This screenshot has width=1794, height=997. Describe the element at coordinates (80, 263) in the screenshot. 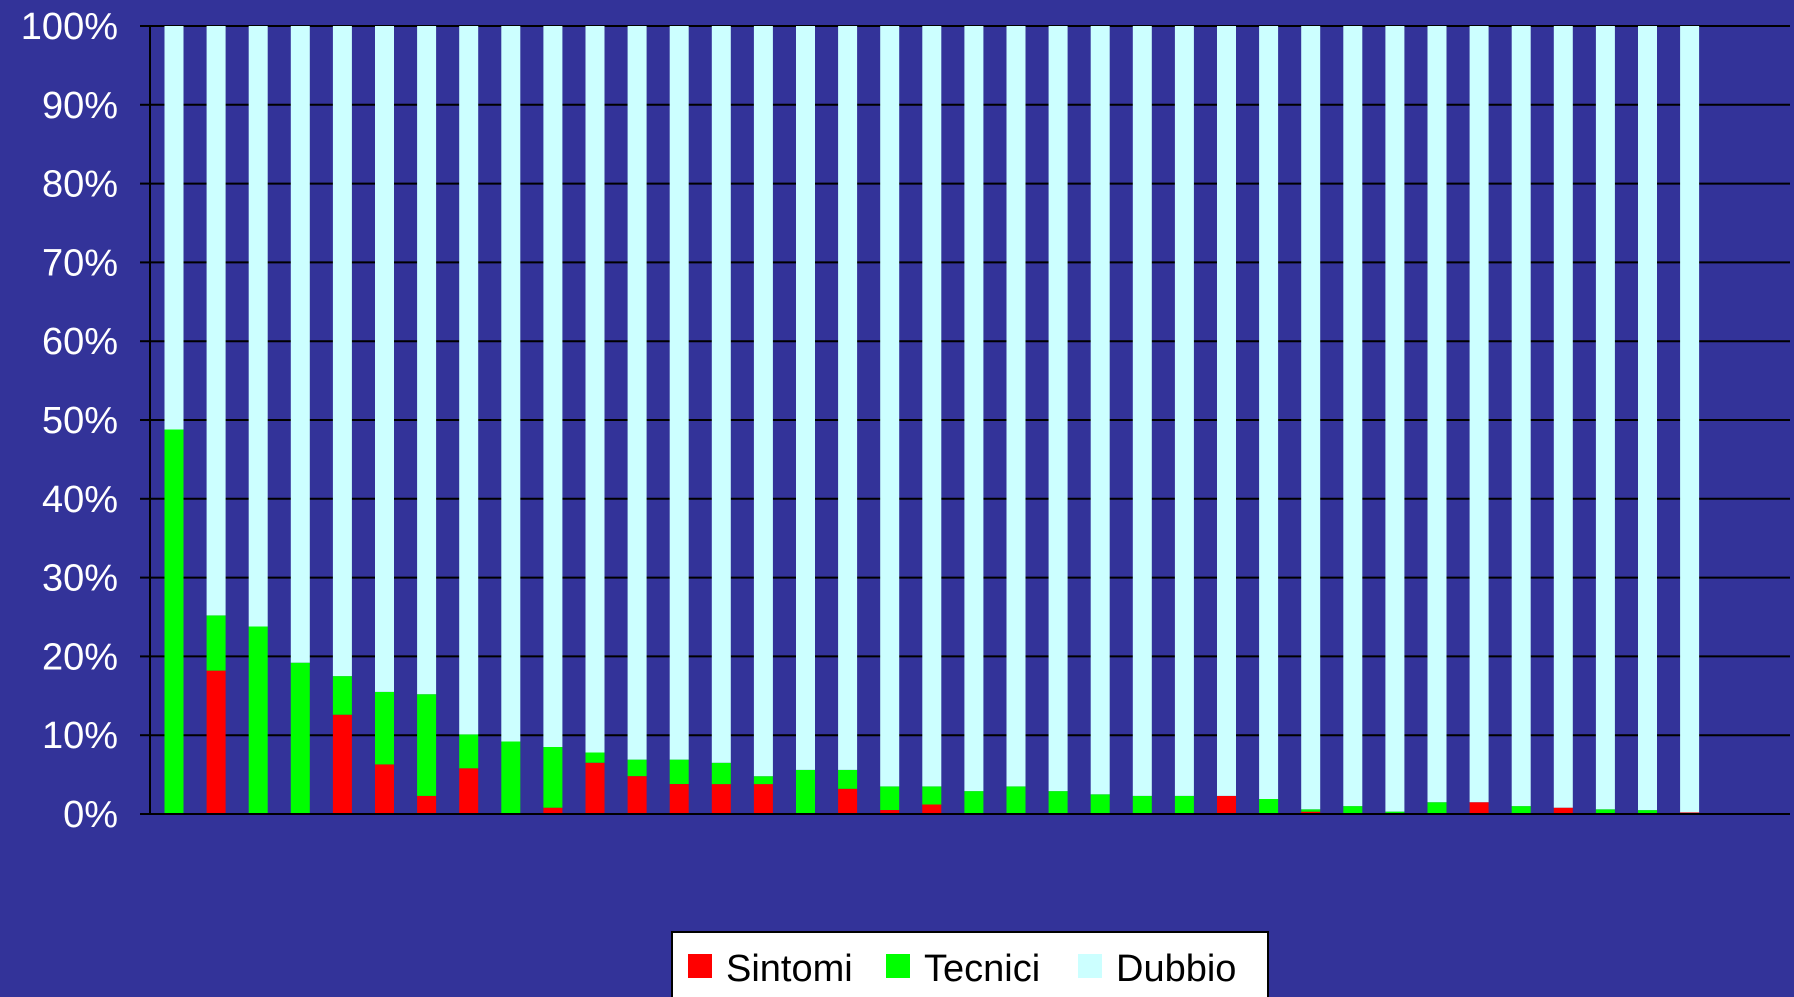

I see `y-tick-label: 70%` at that location.